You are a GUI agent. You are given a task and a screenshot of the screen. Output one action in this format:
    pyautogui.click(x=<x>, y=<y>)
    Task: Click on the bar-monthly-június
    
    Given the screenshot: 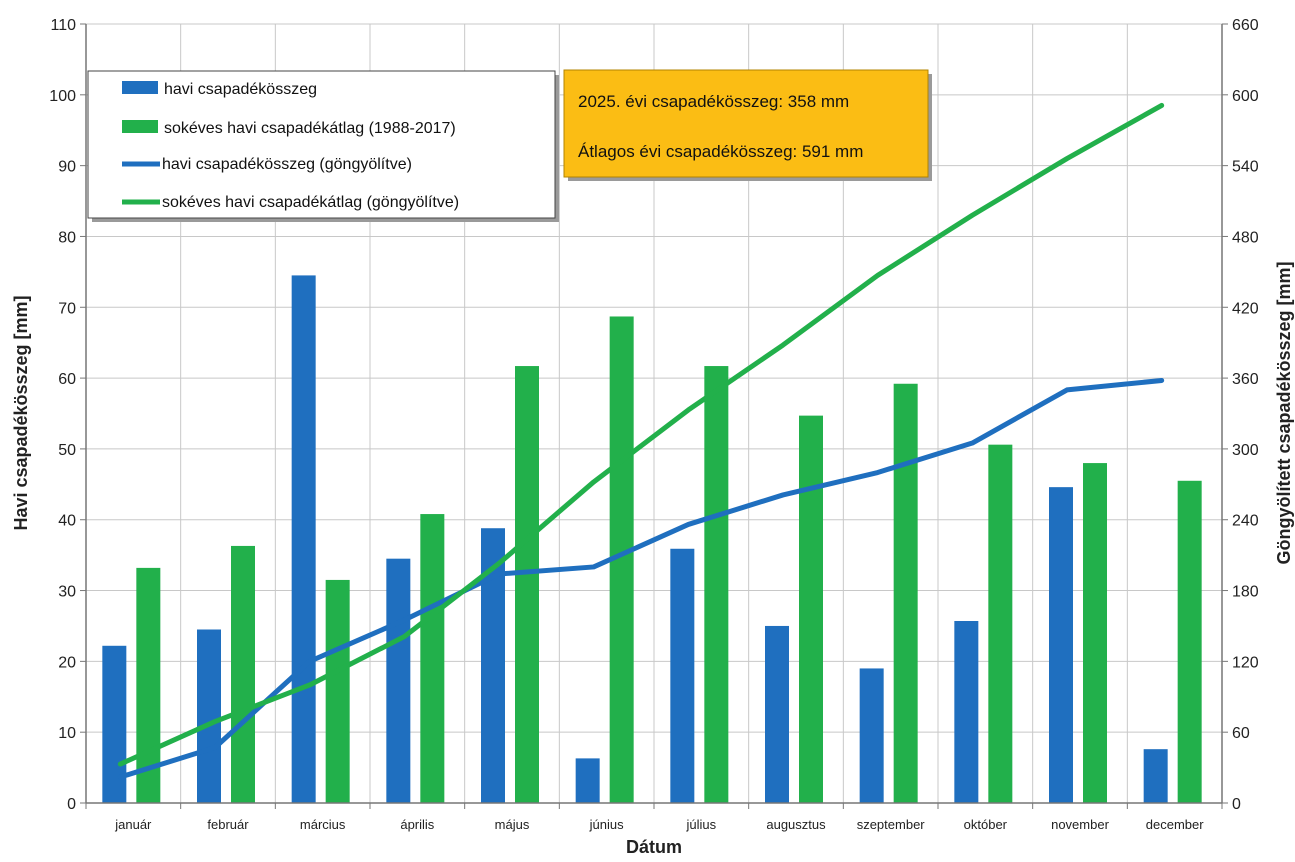 What is the action you would take?
    pyautogui.click(x=587, y=780)
    